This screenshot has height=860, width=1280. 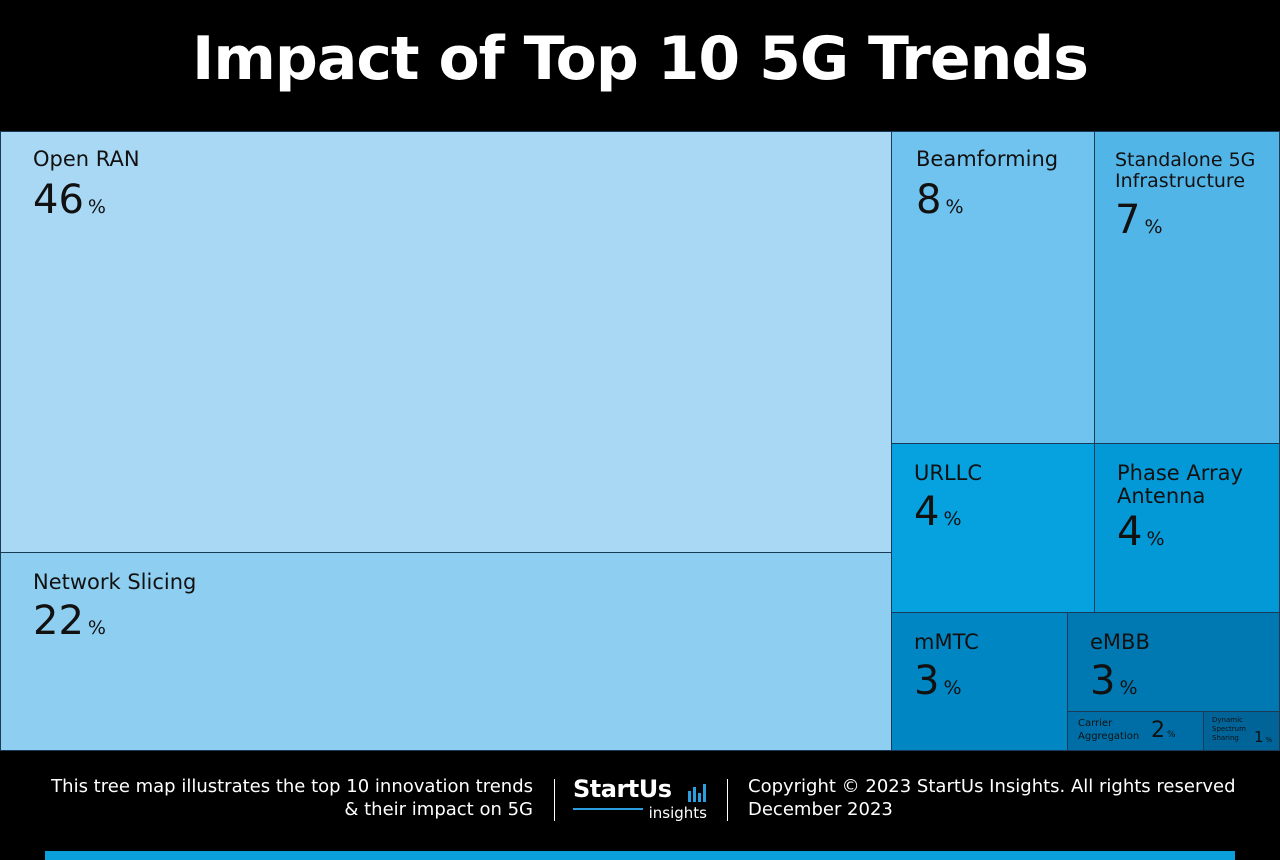 What do you see at coordinates (697, 793) in the screenshot?
I see `bar-chart-icon` at bounding box center [697, 793].